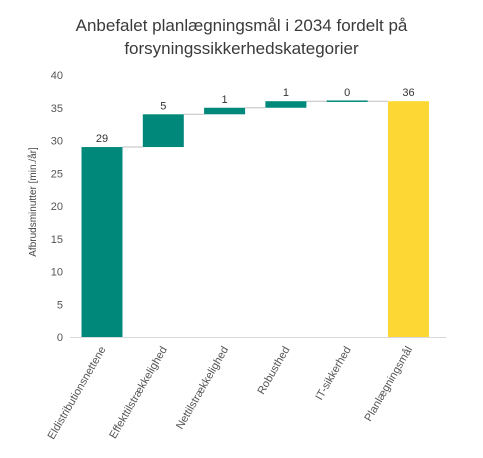  Describe the element at coordinates (57, 76) in the screenshot. I see `y-tick-label: 40` at that location.